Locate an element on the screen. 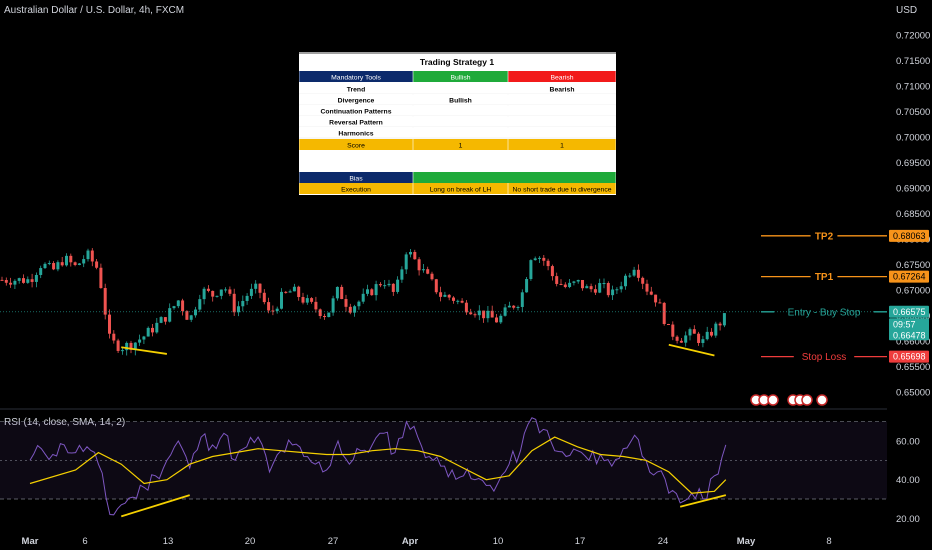  price-axis-label: 0.67500 is located at coordinates (913, 265).